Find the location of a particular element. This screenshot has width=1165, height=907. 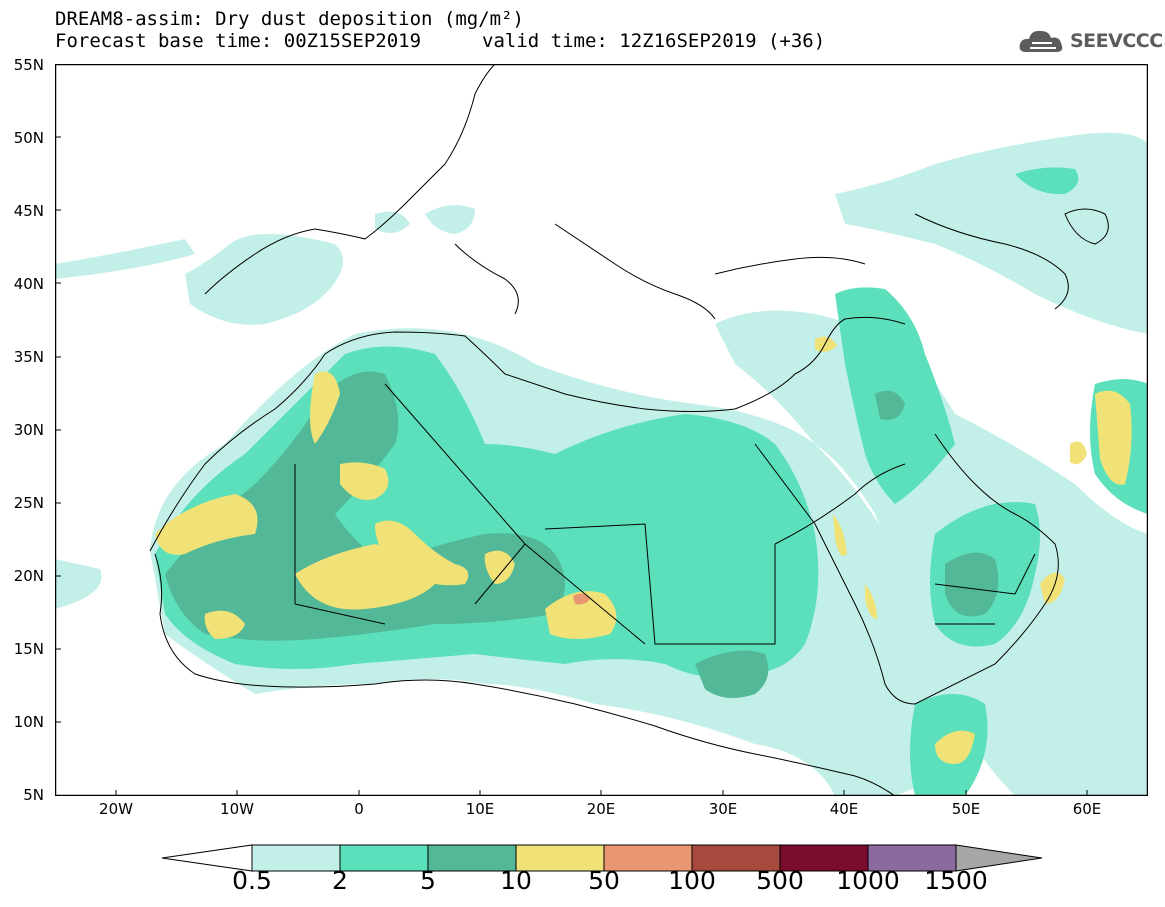

colorbar-label-500: 500 is located at coordinates (780, 880).